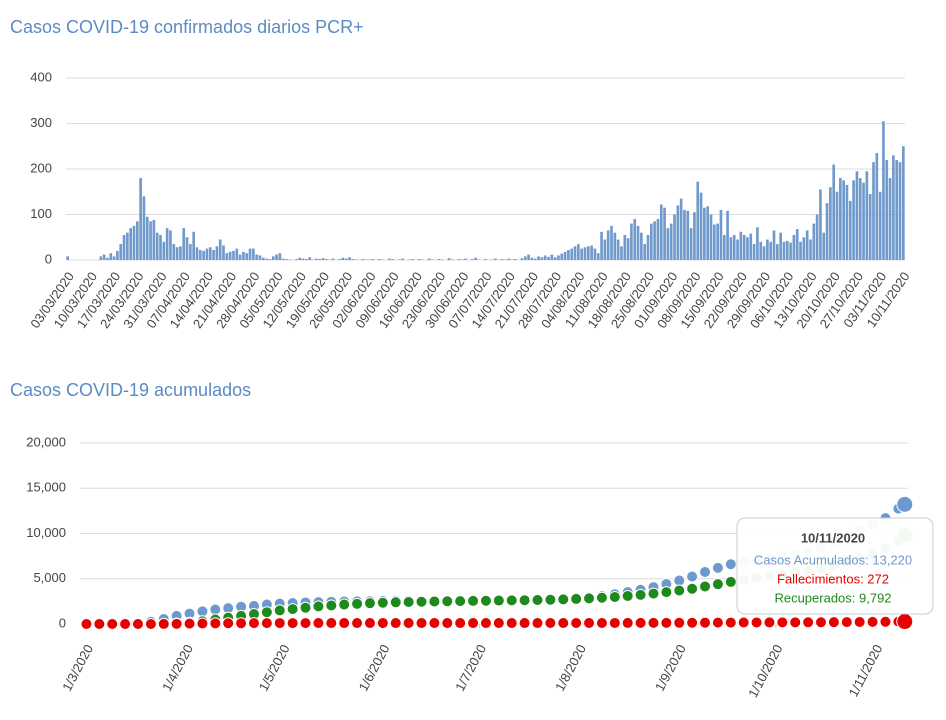 The width and height of the screenshot is (946, 720). Describe the element at coordinates (46, 487) in the screenshot. I see `y-tick-label: 15,000` at that location.